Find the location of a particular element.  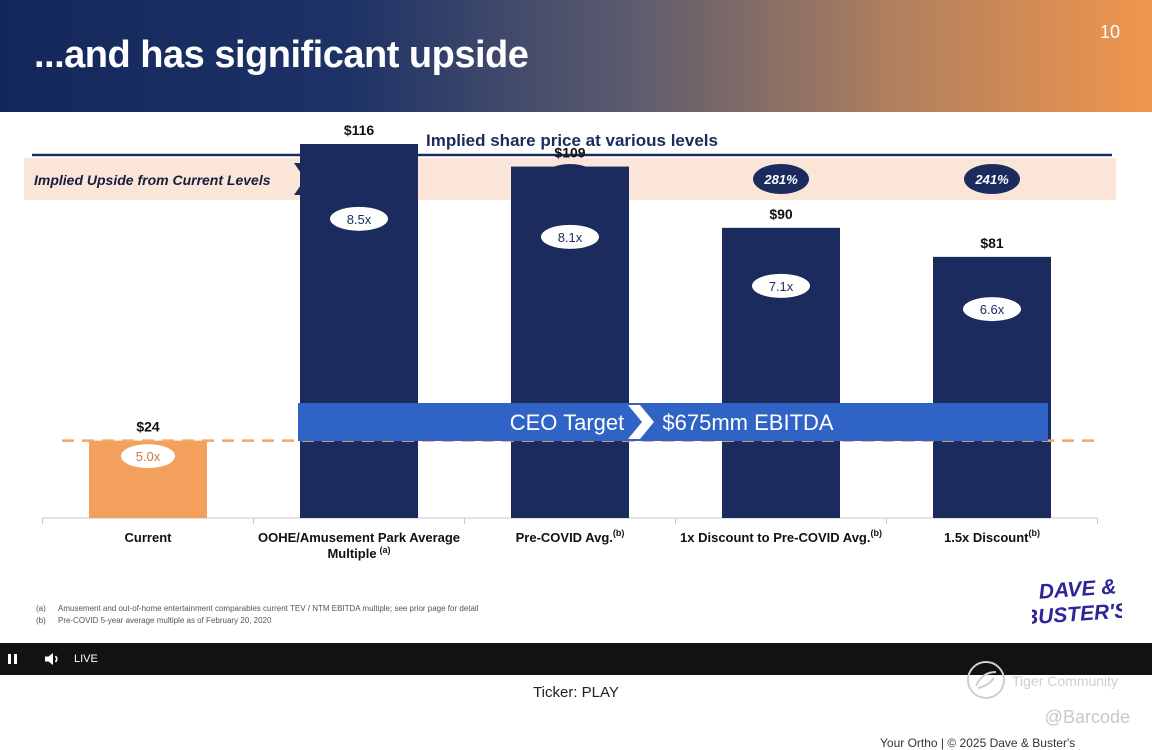

ebitda-target-label: $675mm EBITDA is located at coordinates (747, 422).